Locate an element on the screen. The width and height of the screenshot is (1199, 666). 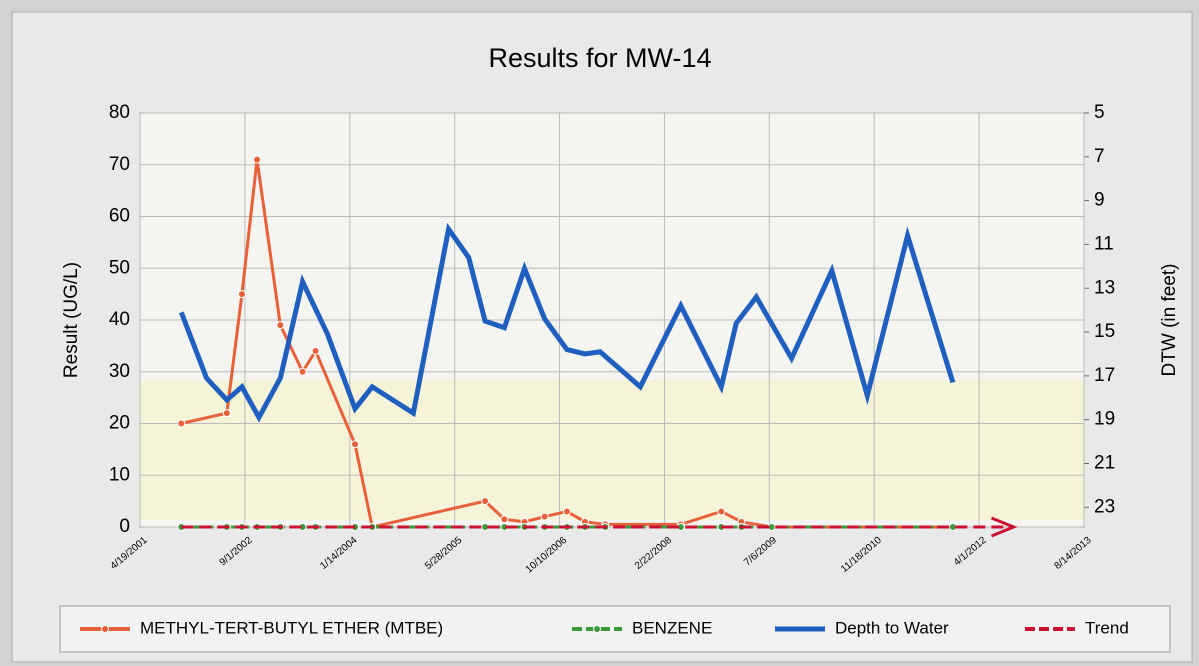
y2-tick-label: 7 is located at coordinates (1099, 156).